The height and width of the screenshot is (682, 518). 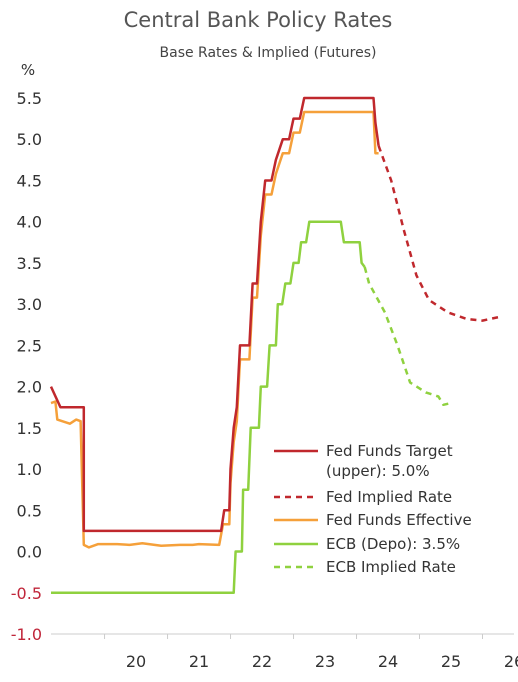 What do you see at coordinates (262, 661) in the screenshot?
I see `x-tick-label: 22` at bounding box center [262, 661].